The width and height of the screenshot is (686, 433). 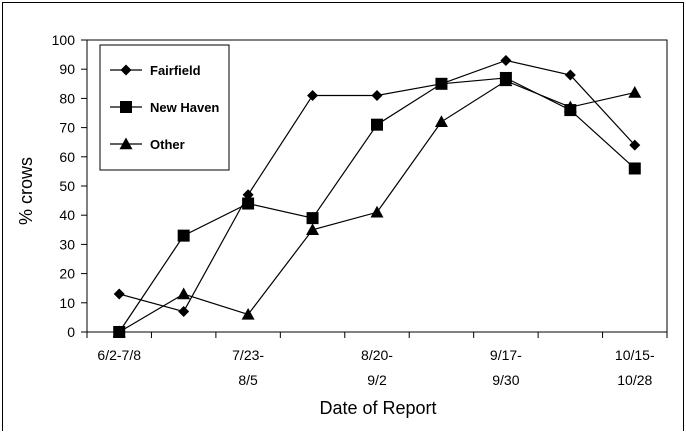 I want to click on legend-item-fairfield: Fairfield, so click(x=155, y=70).